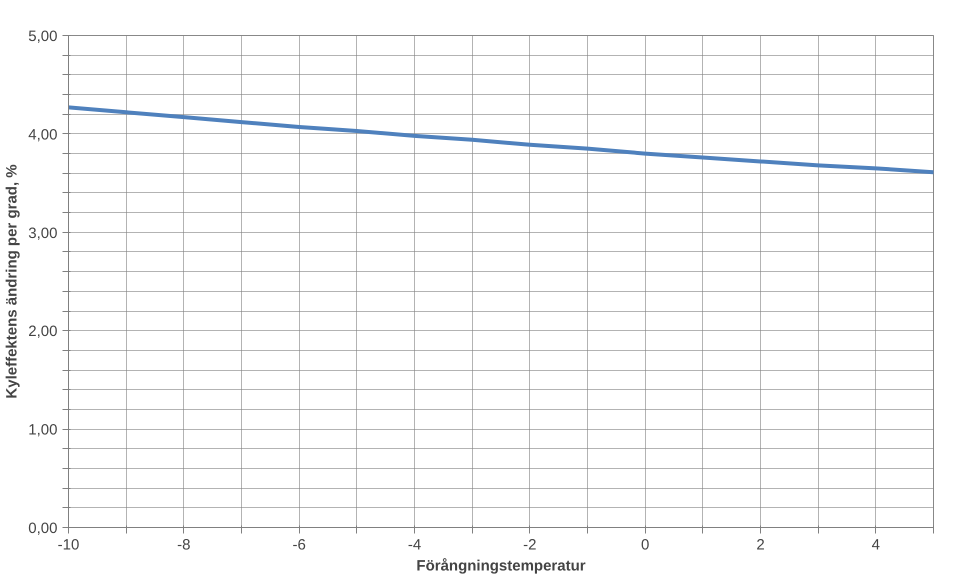  What do you see at coordinates (501, 566) in the screenshot?
I see `x-axis-title: Förångningstemperatur` at bounding box center [501, 566].